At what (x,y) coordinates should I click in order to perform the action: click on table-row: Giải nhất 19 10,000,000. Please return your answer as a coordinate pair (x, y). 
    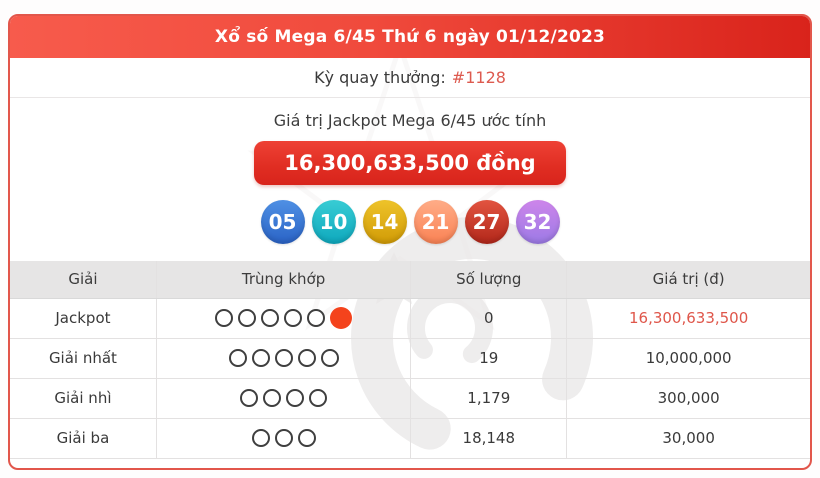
    Looking at the image, I should click on (410, 357).